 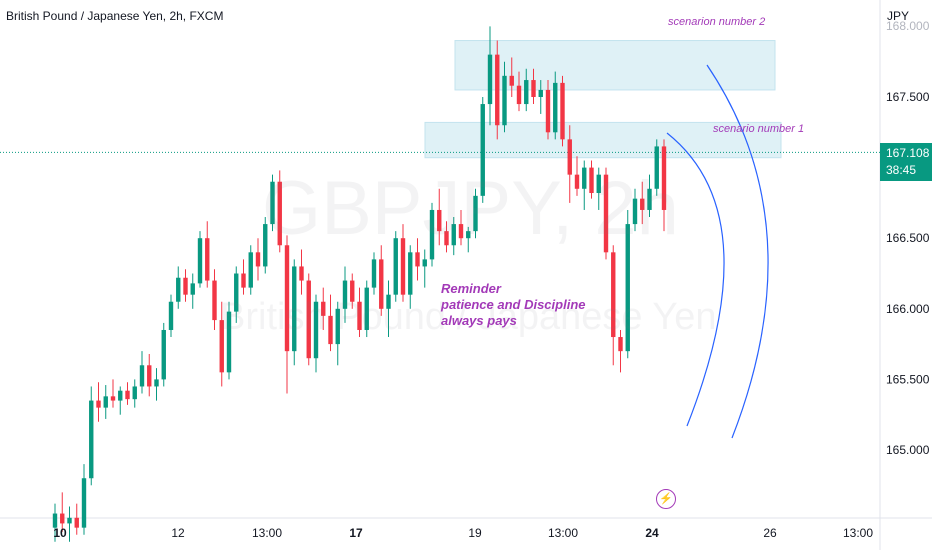 What do you see at coordinates (906, 162) in the screenshot?
I see `current-price-tag: 167.108 38:45` at bounding box center [906, 162].